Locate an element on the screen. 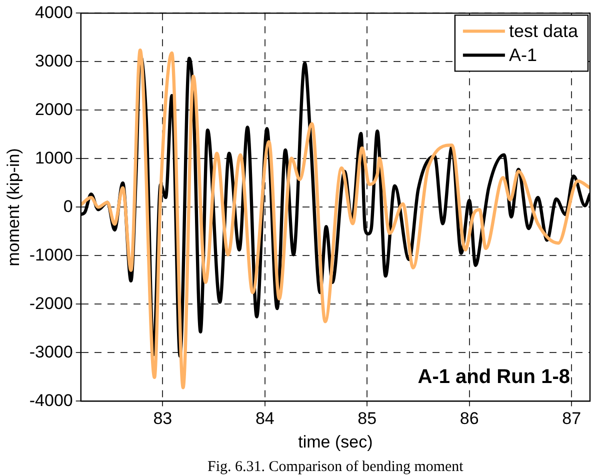 This screenshot has height=475, width=592. x-tick-label: 86 is located at coordinates (469, 418).